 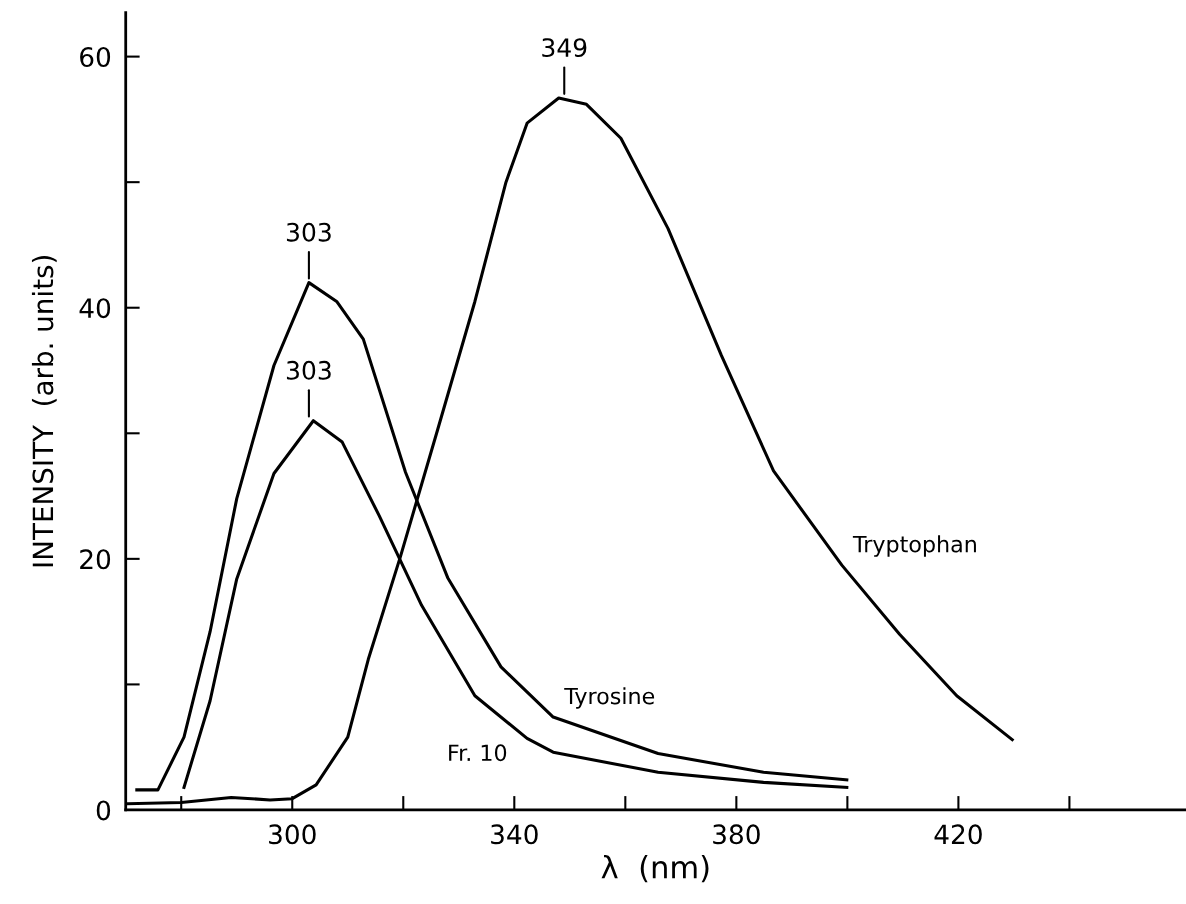 I want to click on x-tick-label: 300, so click(x=292, y=834).